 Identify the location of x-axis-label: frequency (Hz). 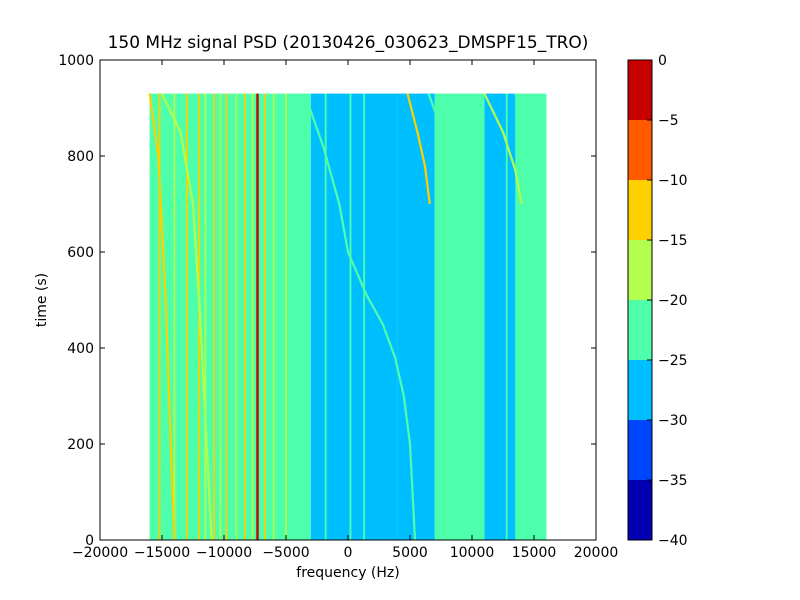
(347, 573).